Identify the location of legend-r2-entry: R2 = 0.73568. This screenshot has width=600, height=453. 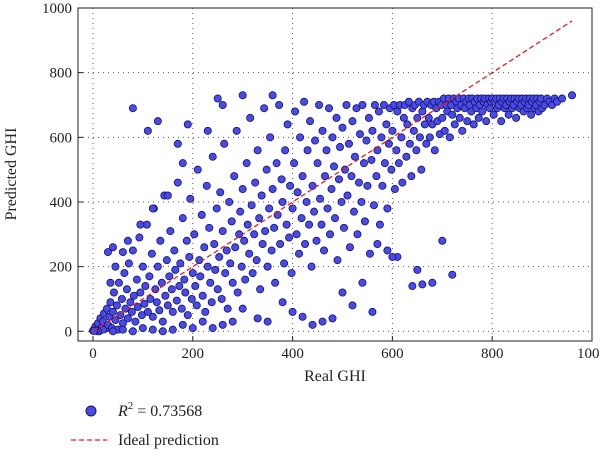
(159, 410).